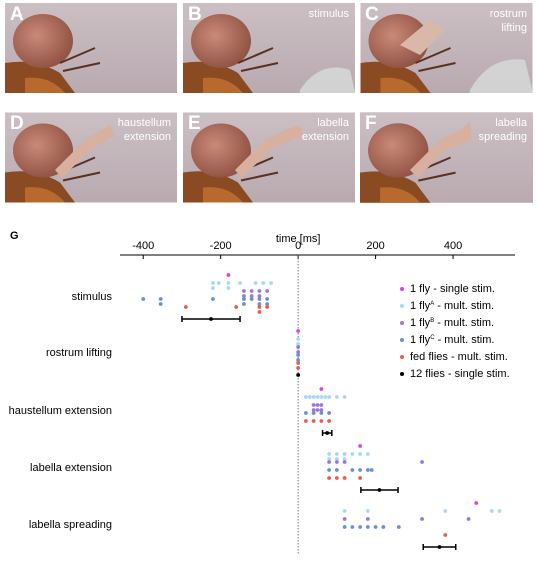 The height and width of the screenshot is (563, 538). Describe the element at coordinates (432, 338) in the screenshot. I see `legend-text: C` at that location.